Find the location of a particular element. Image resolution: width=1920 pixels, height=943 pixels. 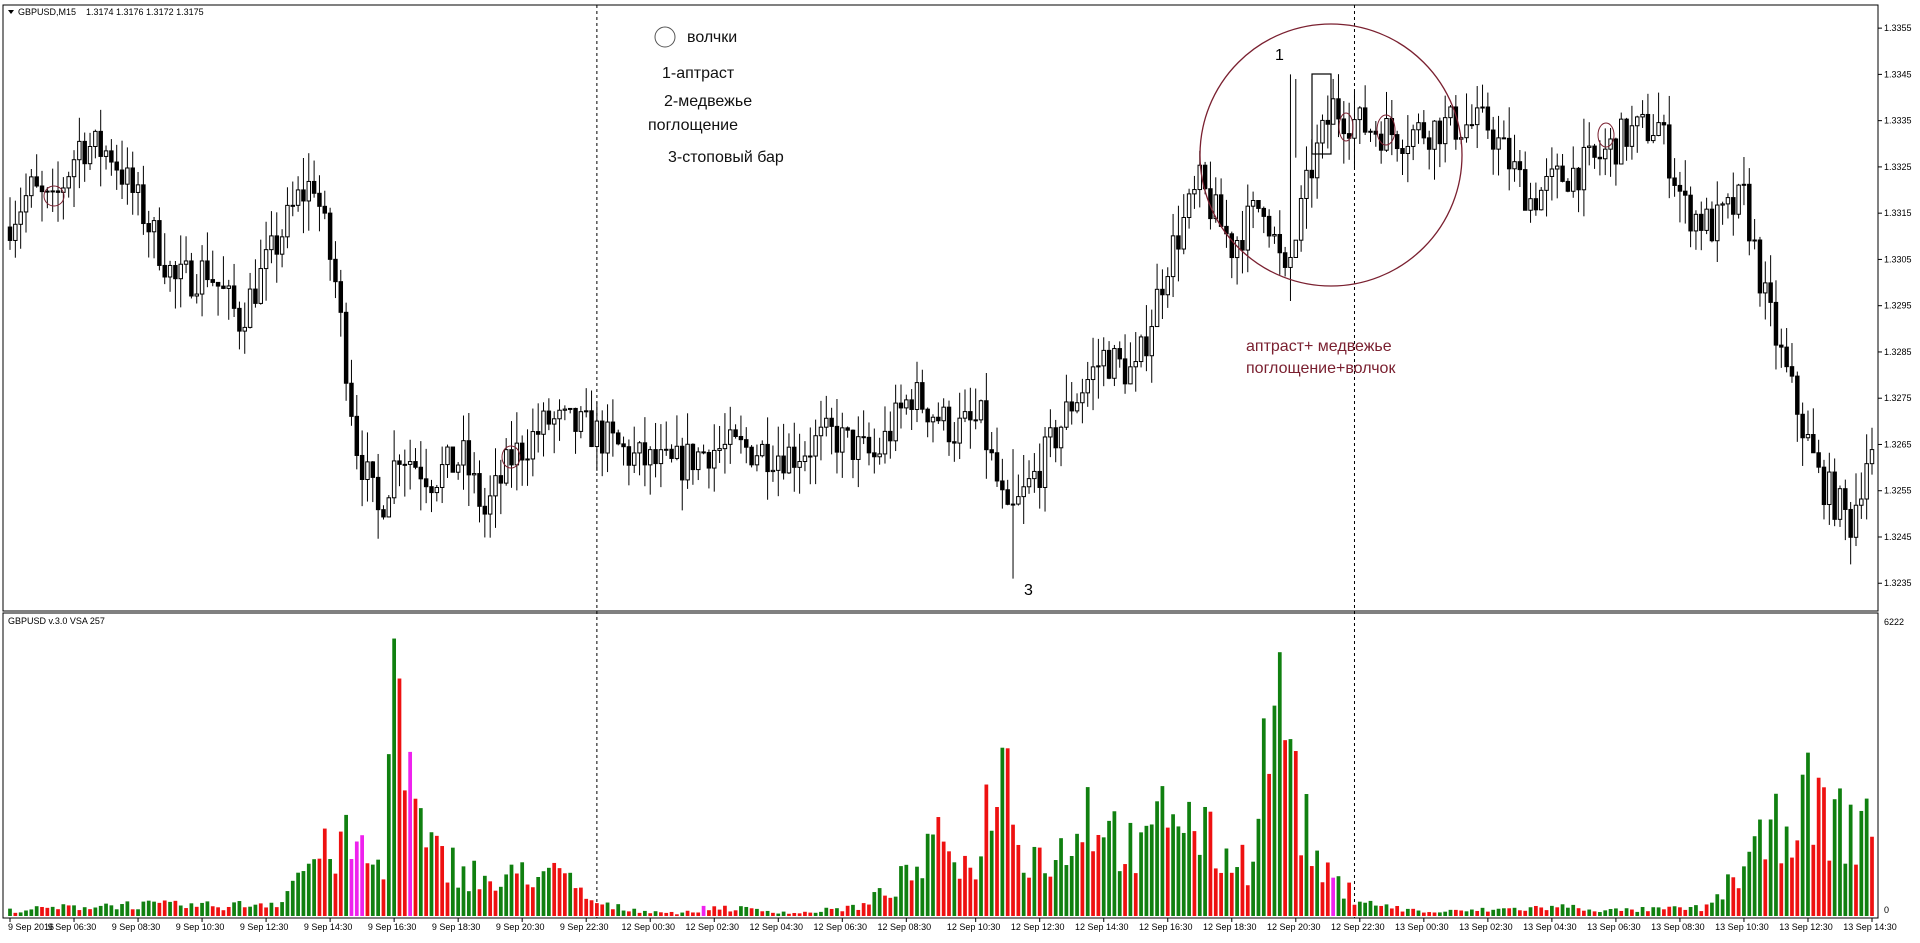

annotation-item-1: 1-аптраст is located at coordinates (698, 73).